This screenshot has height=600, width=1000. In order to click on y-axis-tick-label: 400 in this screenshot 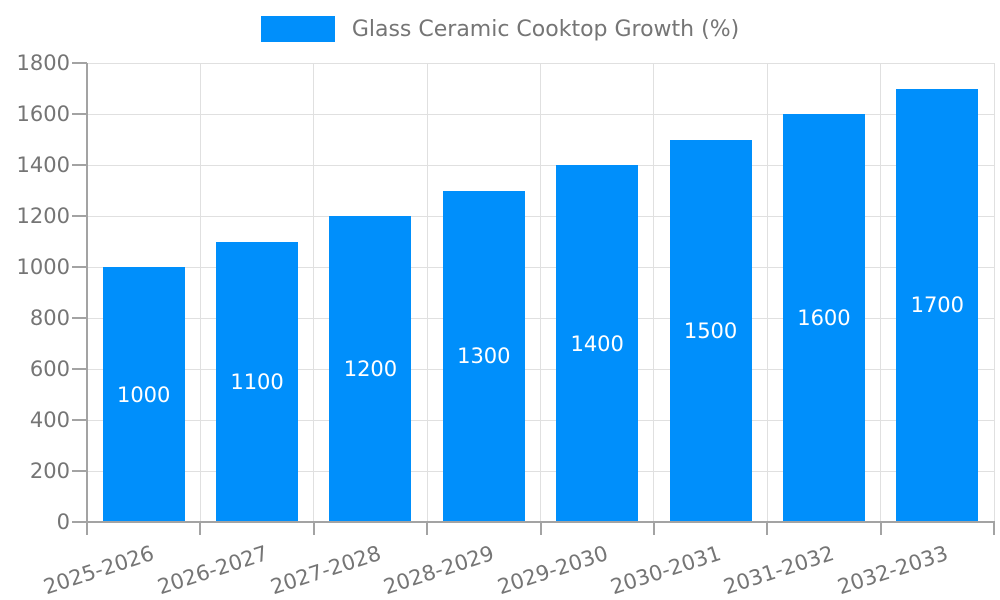, I will do `click(49, 420)`.